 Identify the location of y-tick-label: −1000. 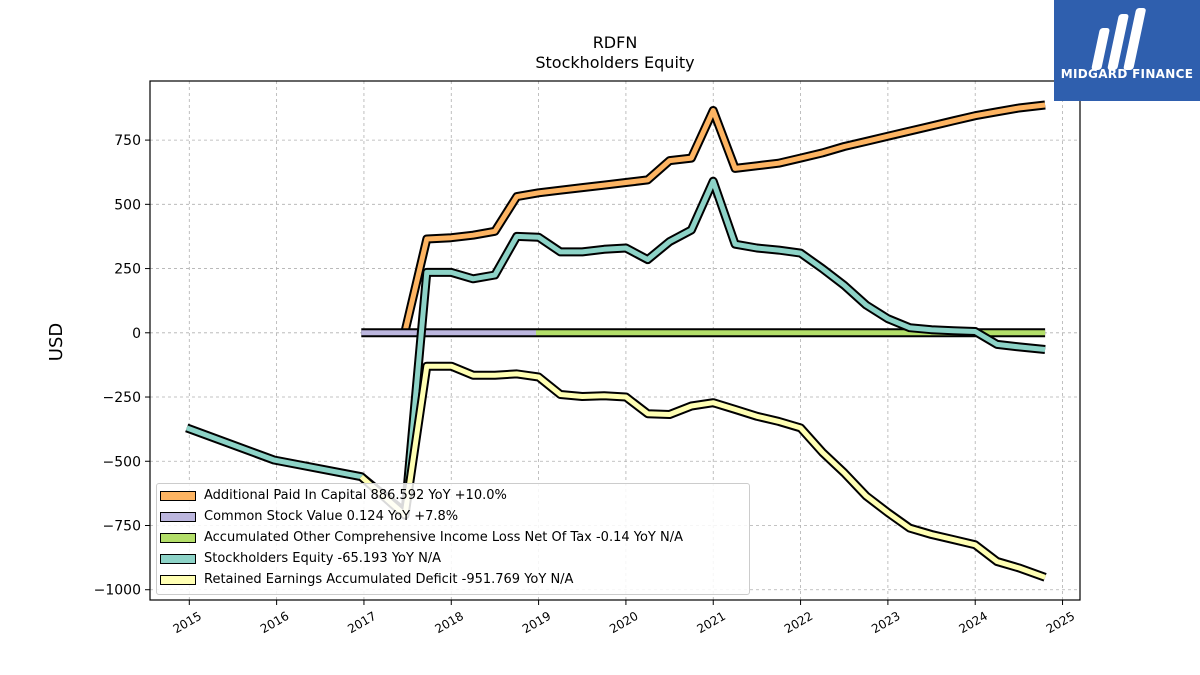
(117, 591).